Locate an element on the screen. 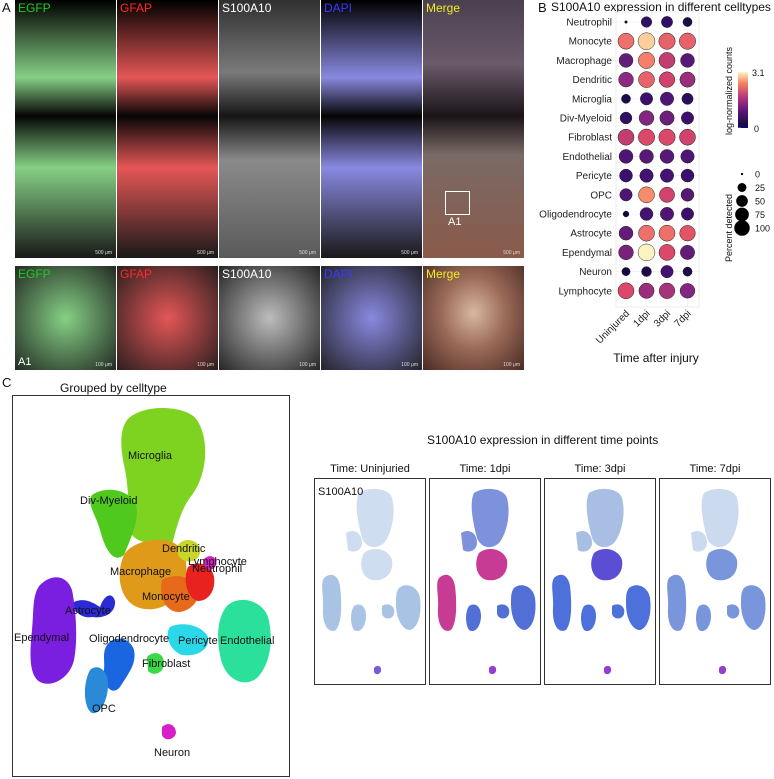 The height and width of the screenshot is (779, 774). umap-label-endothelial: Endothelial is located at coordinates (247, 641).